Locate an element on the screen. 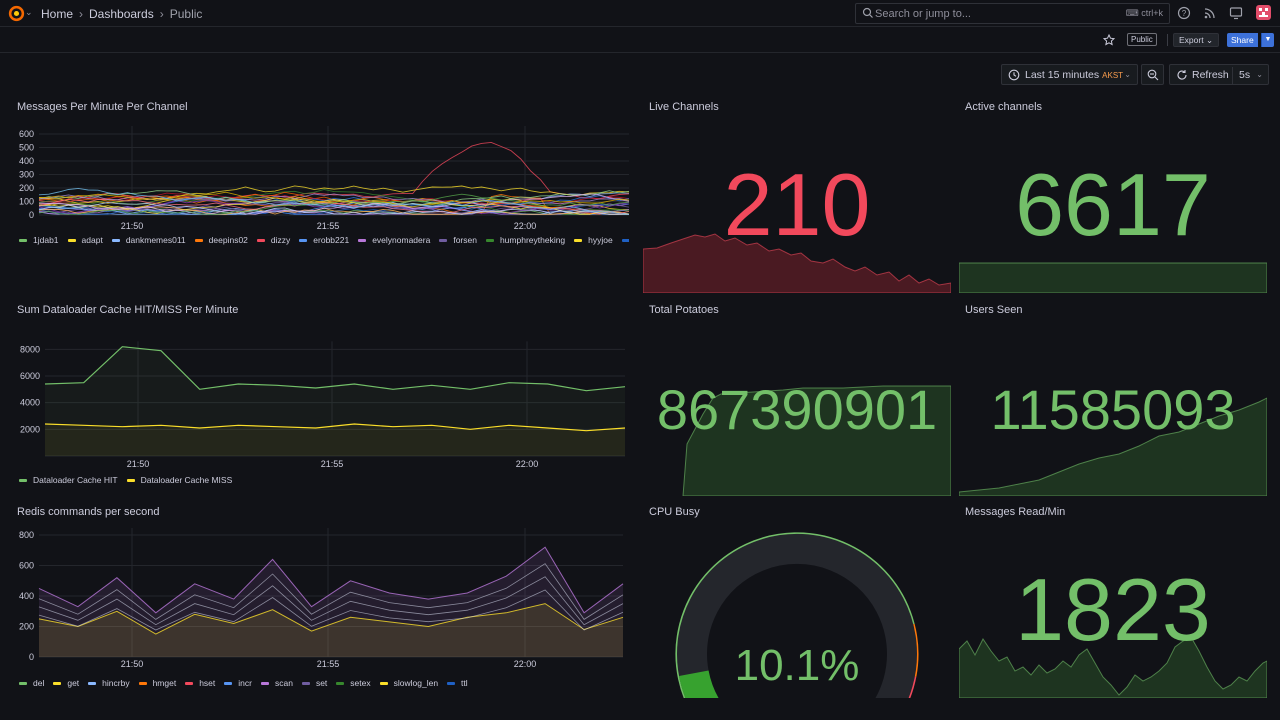  legend-item: ttl is located at coordinates (457, 684).